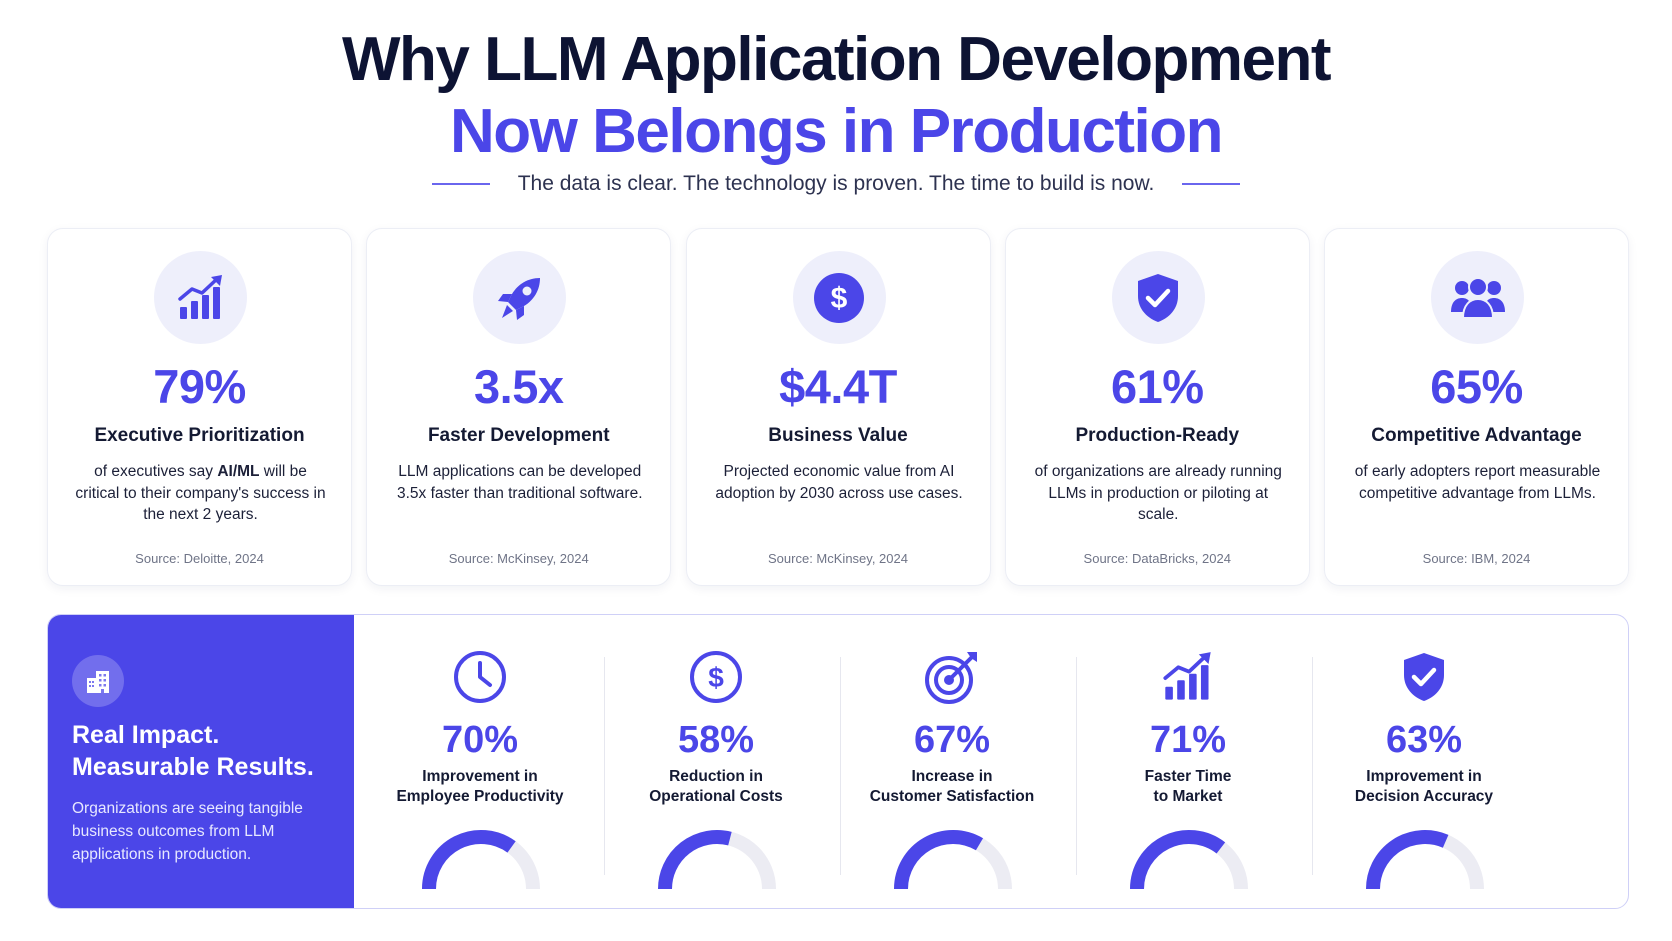 The width and height of the screenshot is (1672, 941). What do you see at coordinates (952, 787) in the screenshot?
I see `metric-label: Increase in Customer Satisfaction` at bounding box center [952, 787].